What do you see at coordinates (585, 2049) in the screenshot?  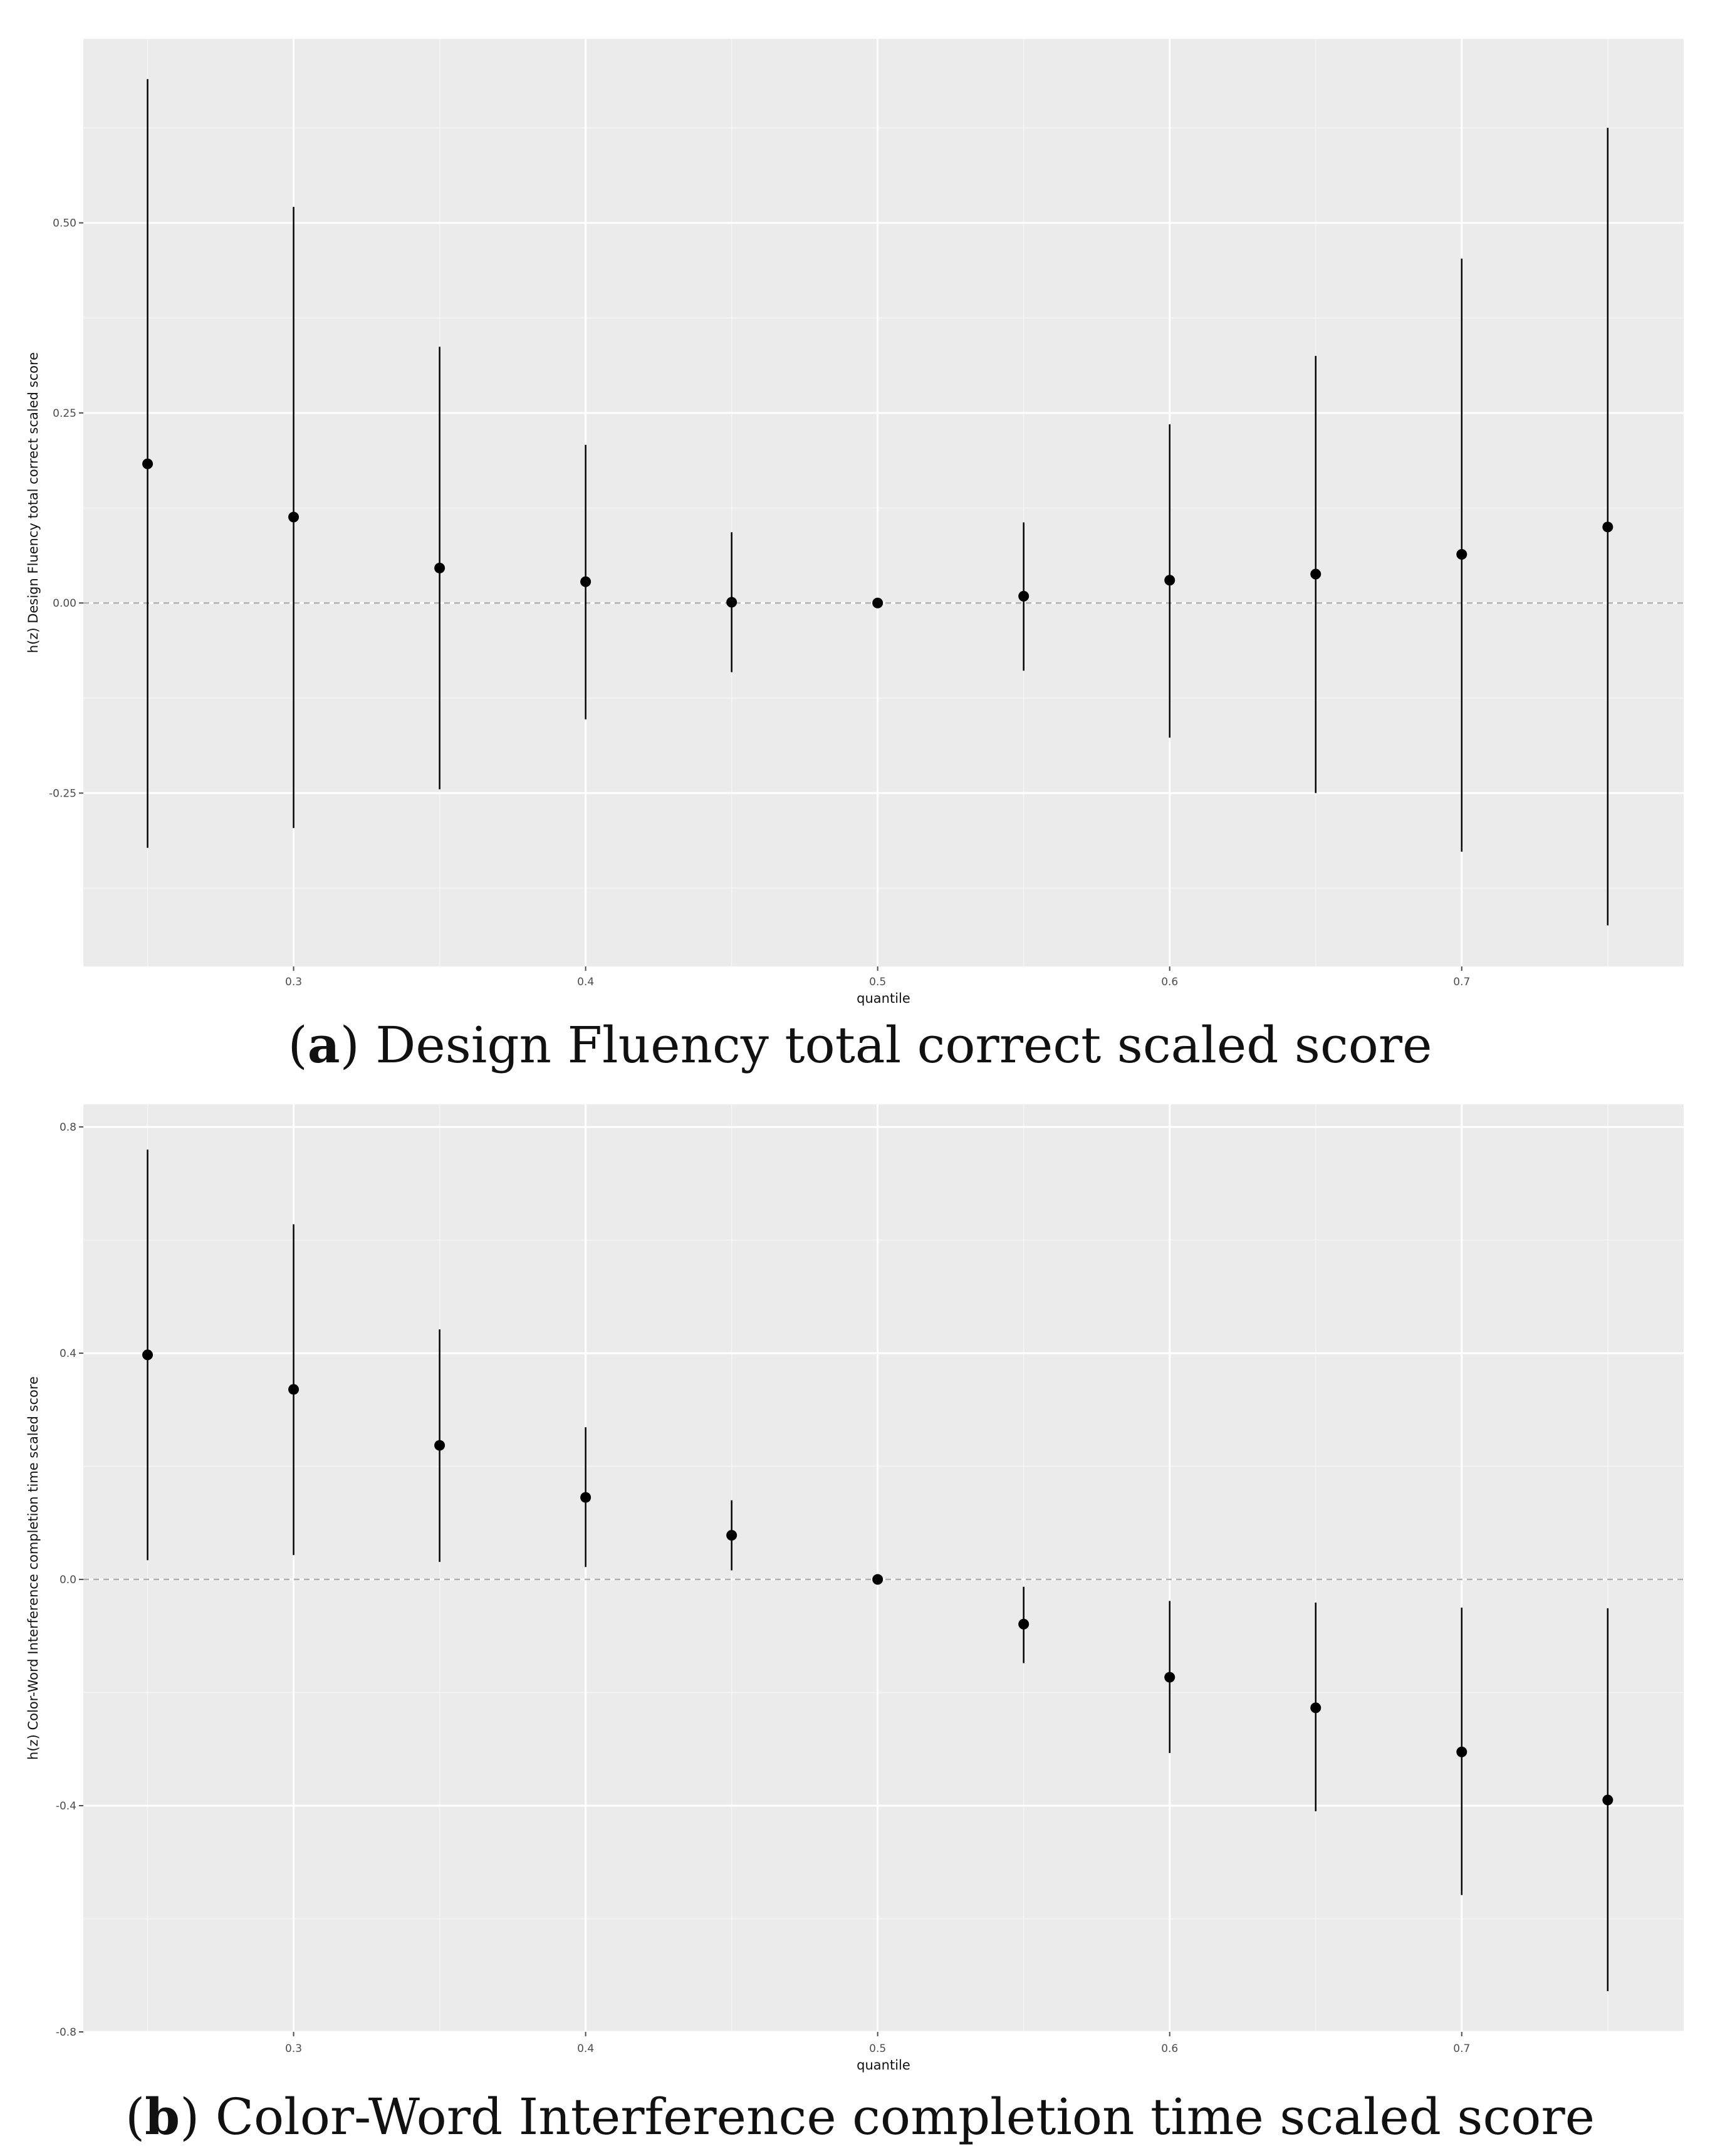 I see `x-tick-label-b: 0.4` at bounding box center [585, 2049].